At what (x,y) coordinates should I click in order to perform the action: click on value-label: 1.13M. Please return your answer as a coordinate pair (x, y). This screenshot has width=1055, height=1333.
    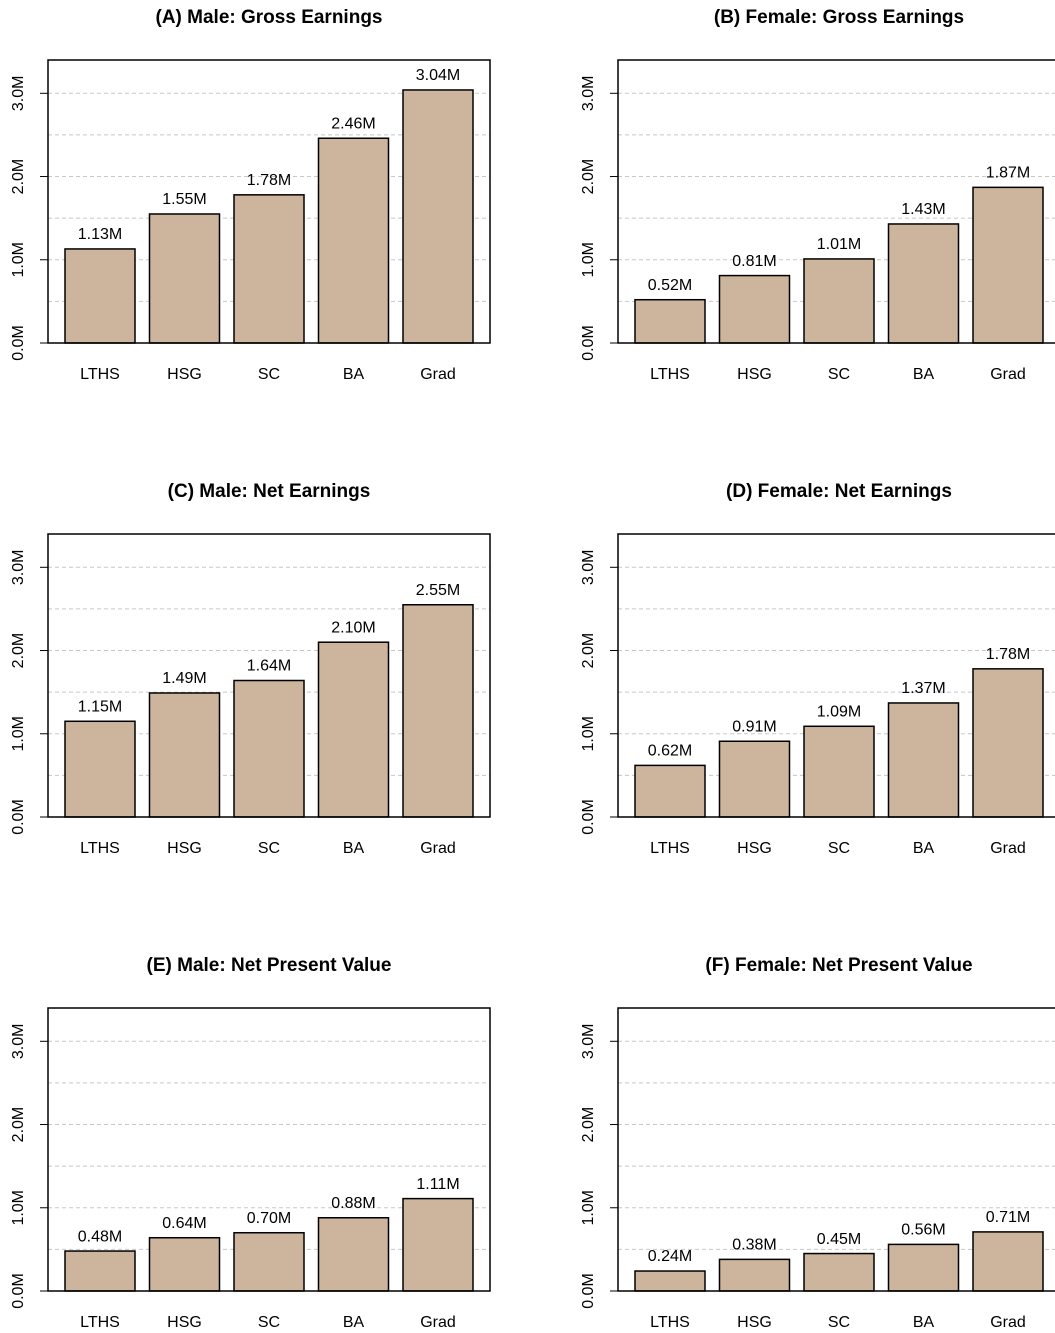
    Looking at the image, I should click on (100, 234).